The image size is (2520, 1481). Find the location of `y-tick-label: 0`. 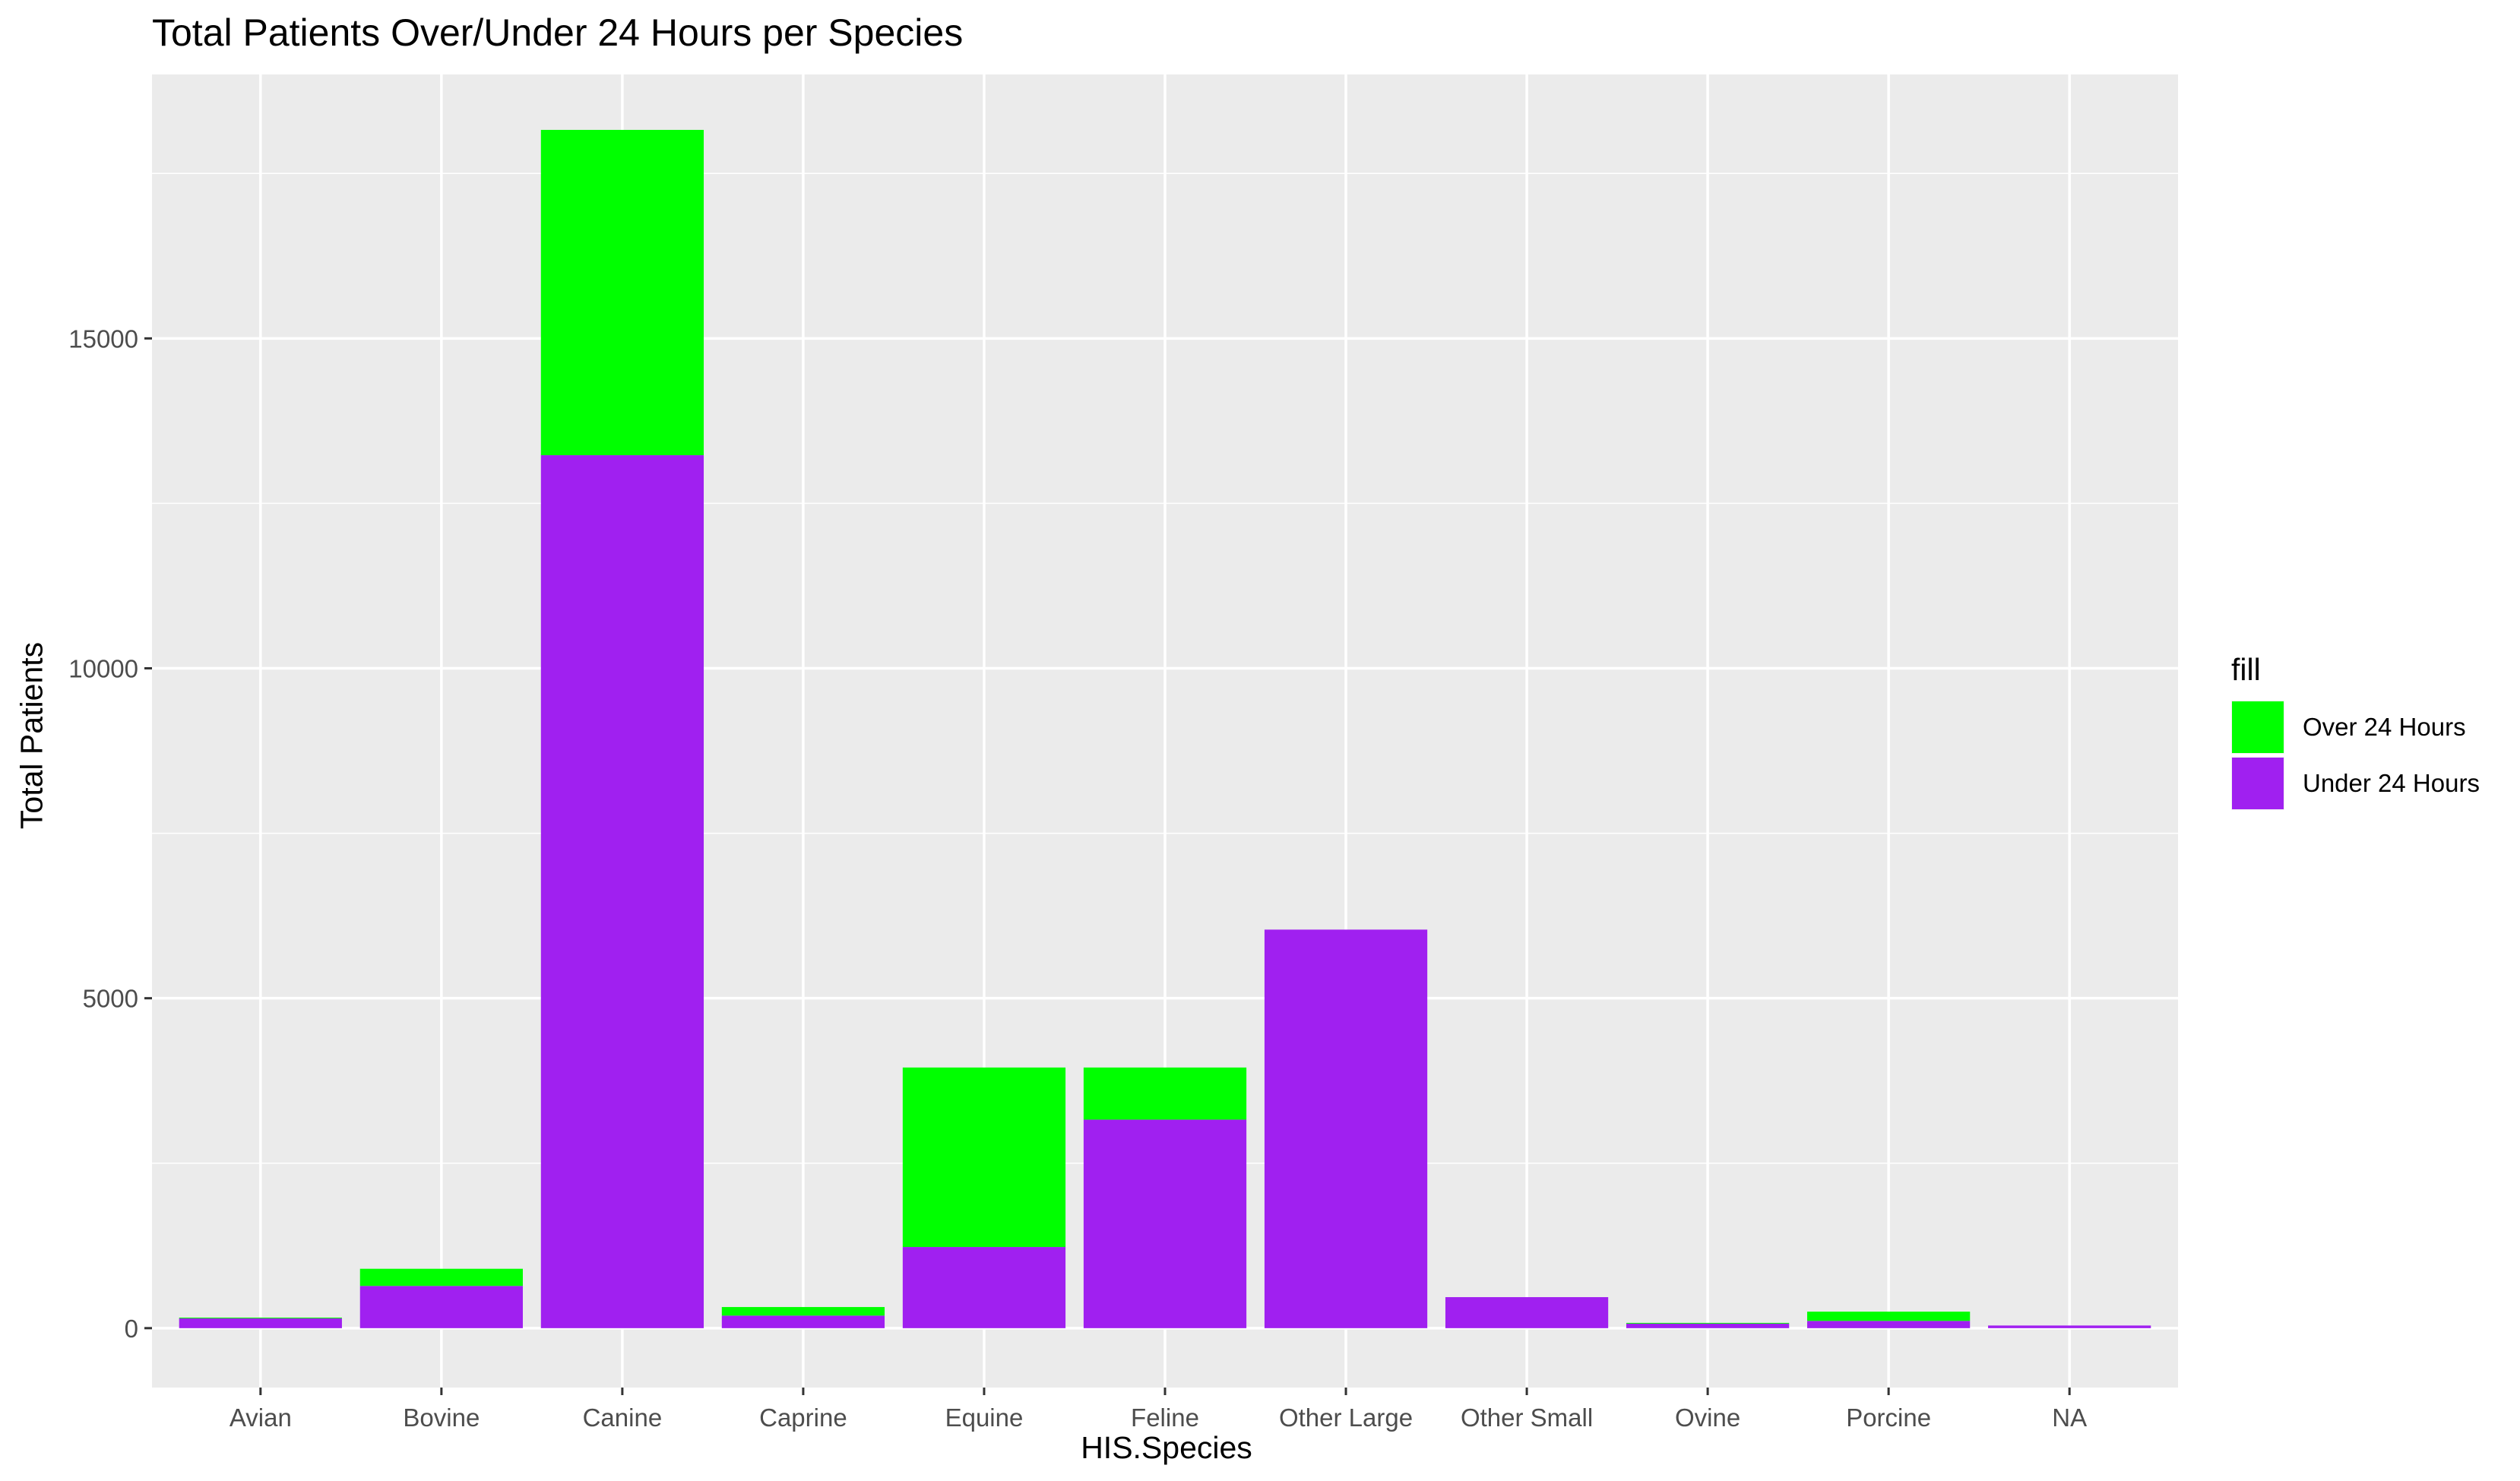

y-tick-label: 0 is located at coordinates (131, 1329).